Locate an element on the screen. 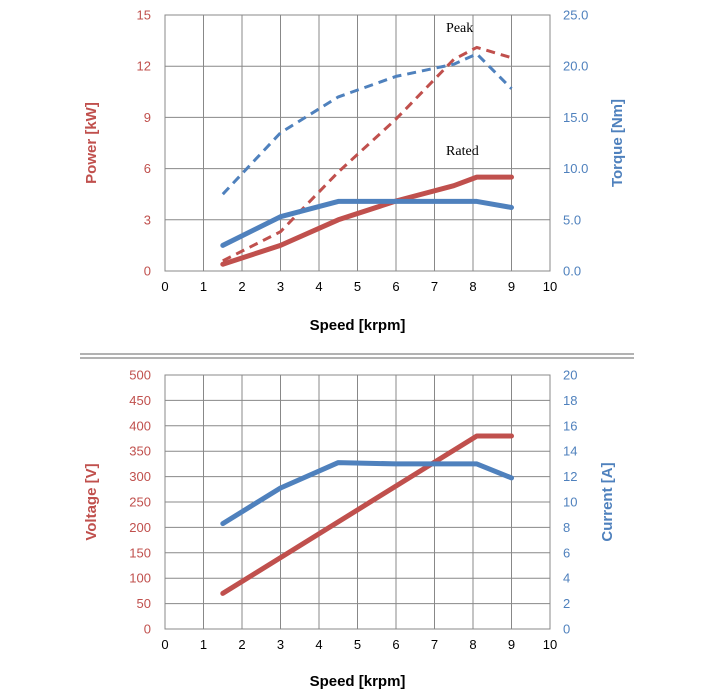 The image size is (720, 700). y-axis-title-left: Power [kW] is located at coordinates (91, 143).